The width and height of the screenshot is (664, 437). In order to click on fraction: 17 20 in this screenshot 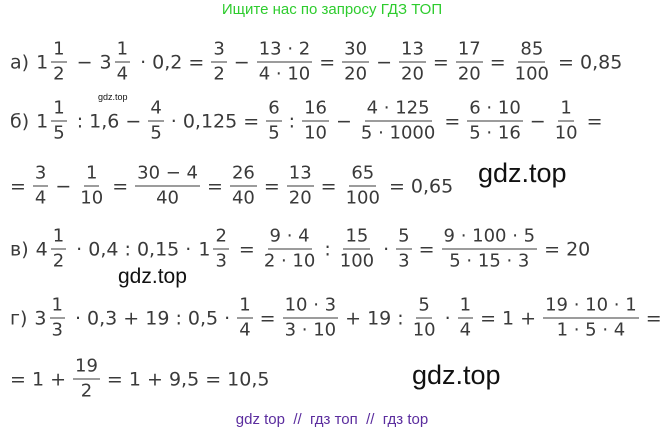, I will do `click(469, 62)`.